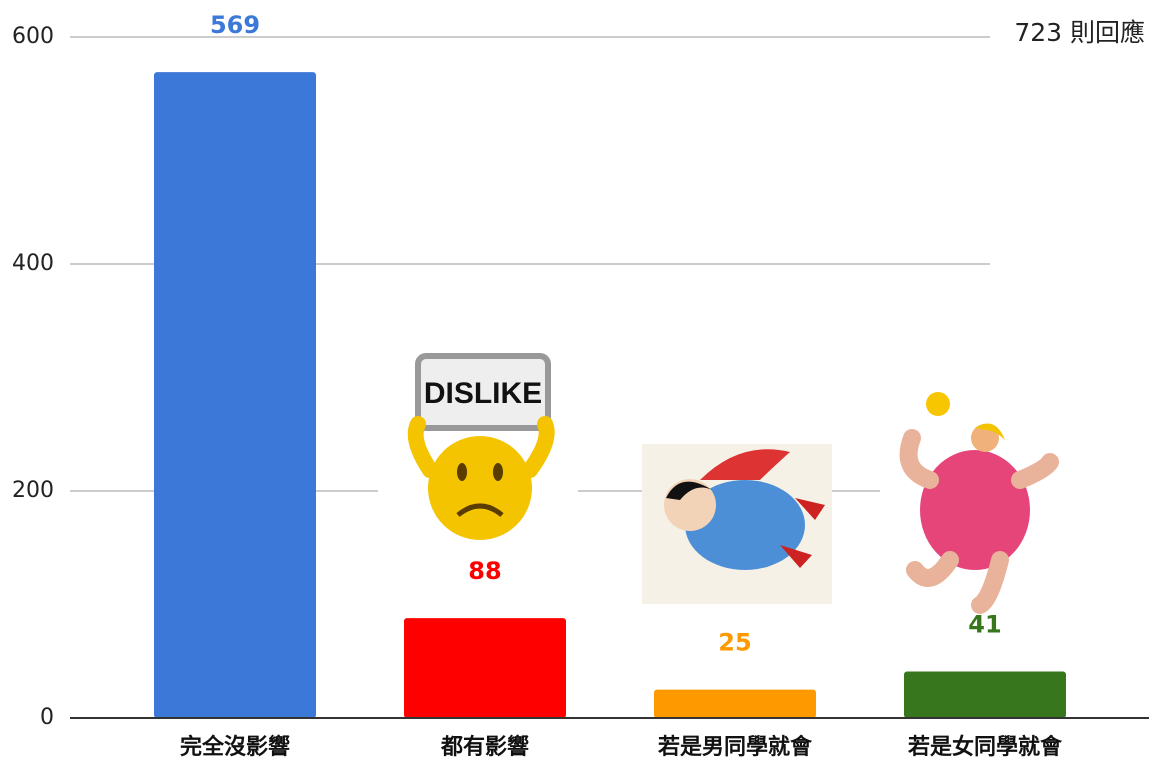  I want to click on x-tick-label: 完全沒影響, so click(235, 747).